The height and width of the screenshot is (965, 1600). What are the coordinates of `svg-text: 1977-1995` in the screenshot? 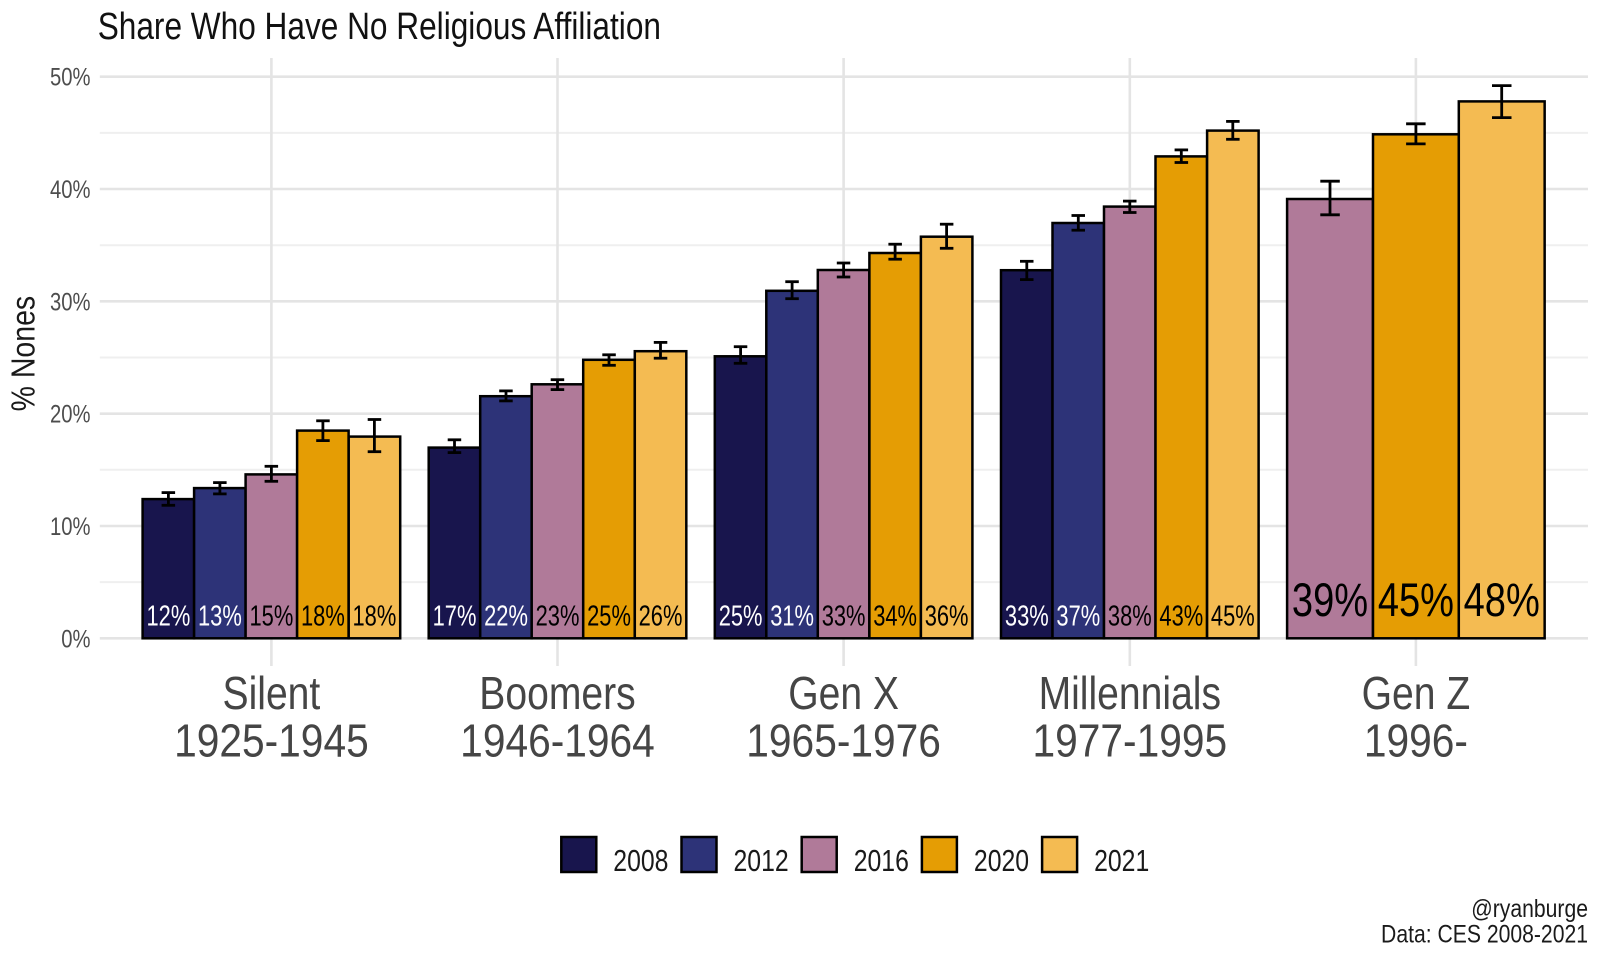 It's located at (1129, 741).